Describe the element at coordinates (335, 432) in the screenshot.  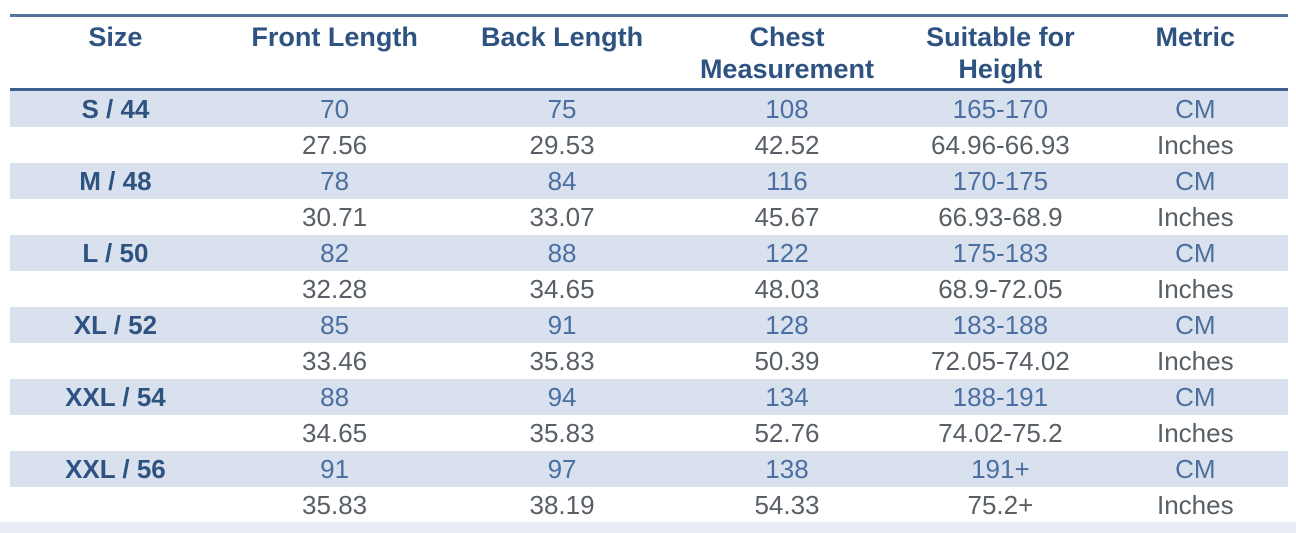
I see `cell-front-length: 34.65` at that location.